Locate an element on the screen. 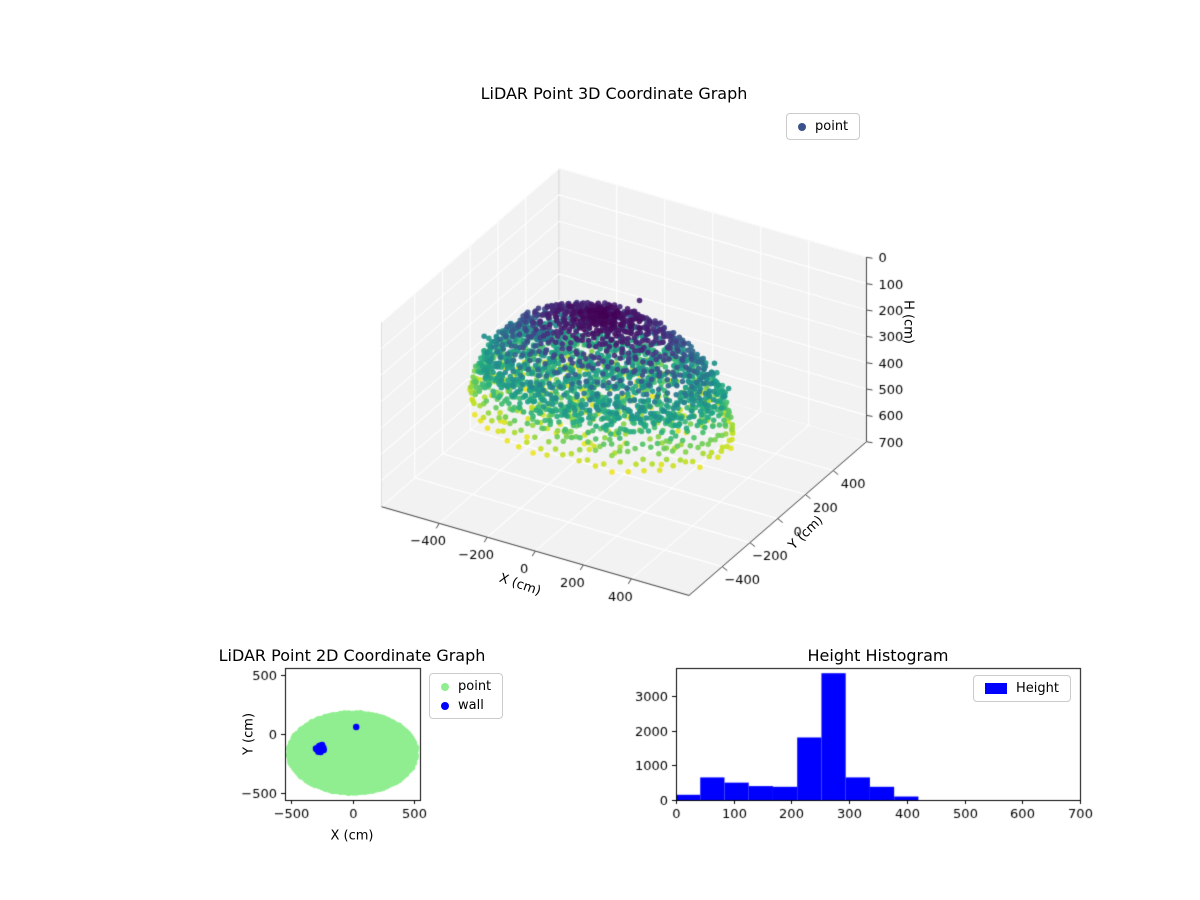 The height and width of the screenshot is (900, 1200). chart-2d-title: LiDAR Point 2D Coordinate Graph is located at coordinates (352, 655).